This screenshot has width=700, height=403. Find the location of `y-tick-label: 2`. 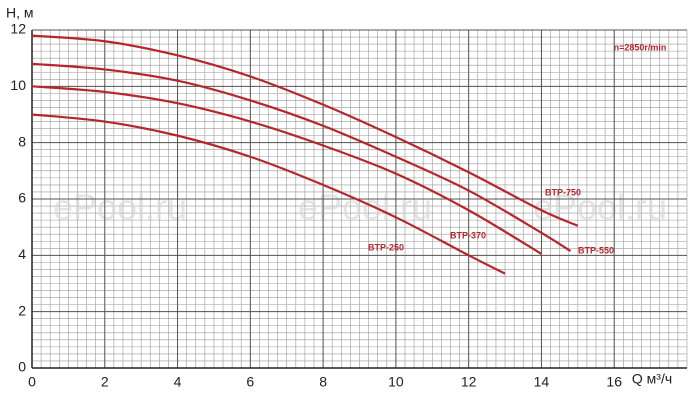

y-tick-label: 2 is located at coordinates (22, 310).